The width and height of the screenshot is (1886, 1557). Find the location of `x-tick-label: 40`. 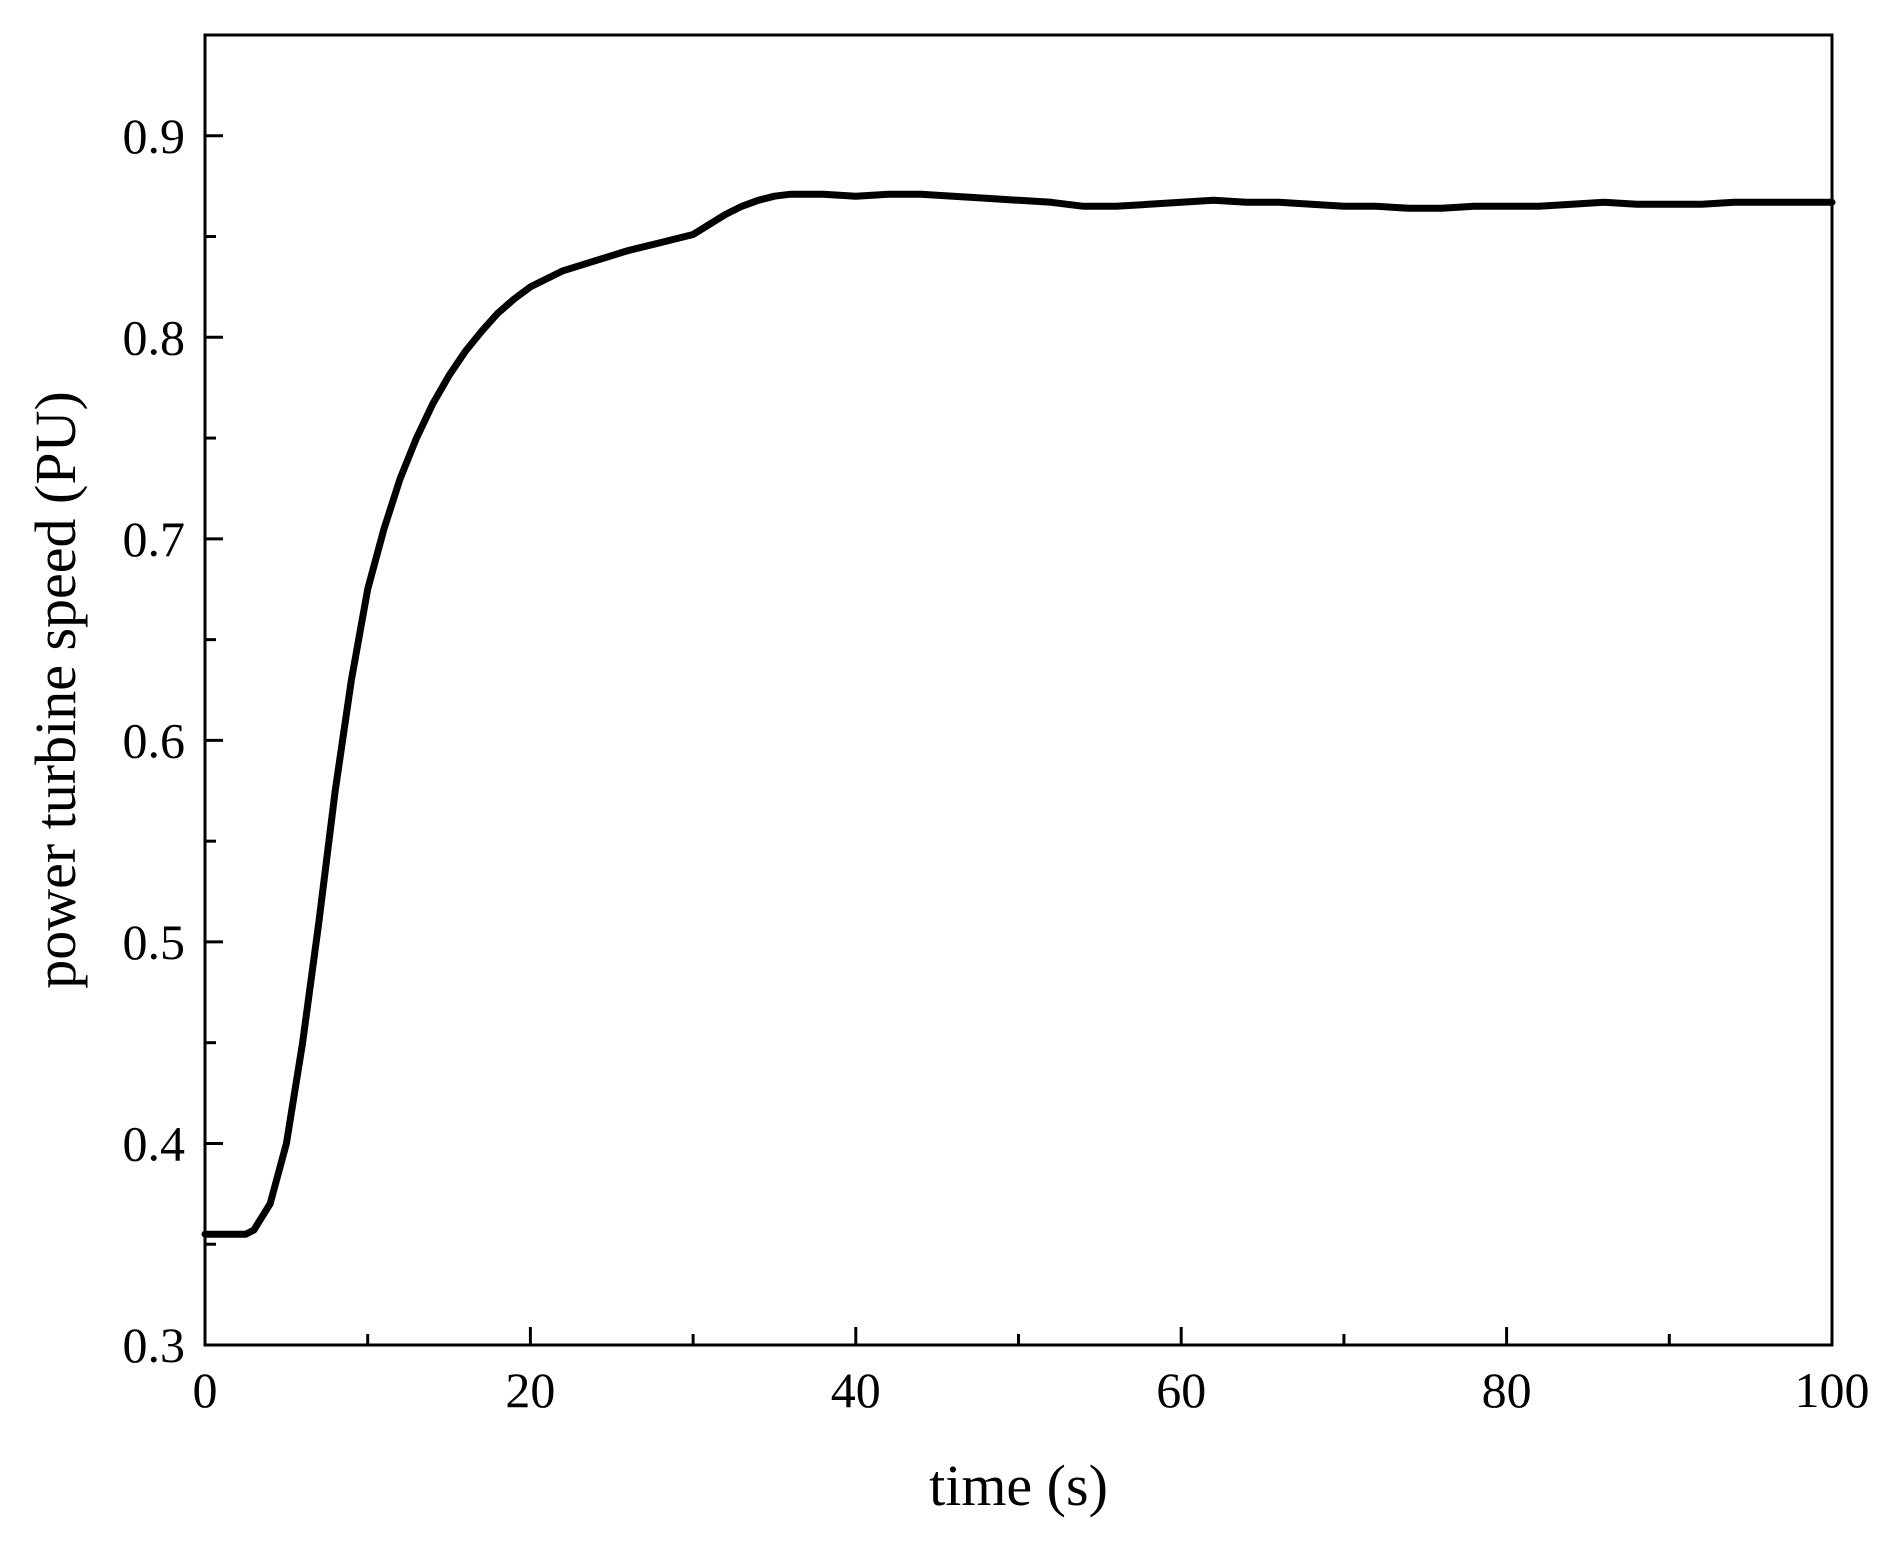

x-tick-label: 40 is located at coordinates (856, 1390).